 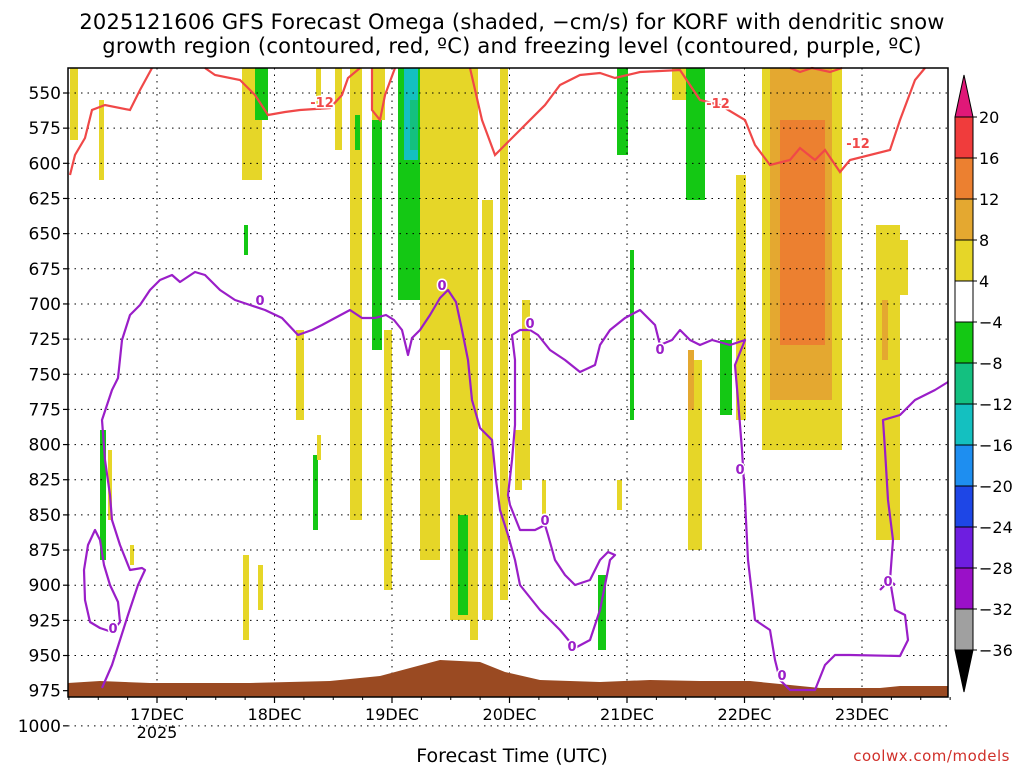 I want to click on colorbar: 20 16 12 8 4 −4 −8 −12 −16 −20 −24 −28 −32 −36, so click(x=983, y=383).